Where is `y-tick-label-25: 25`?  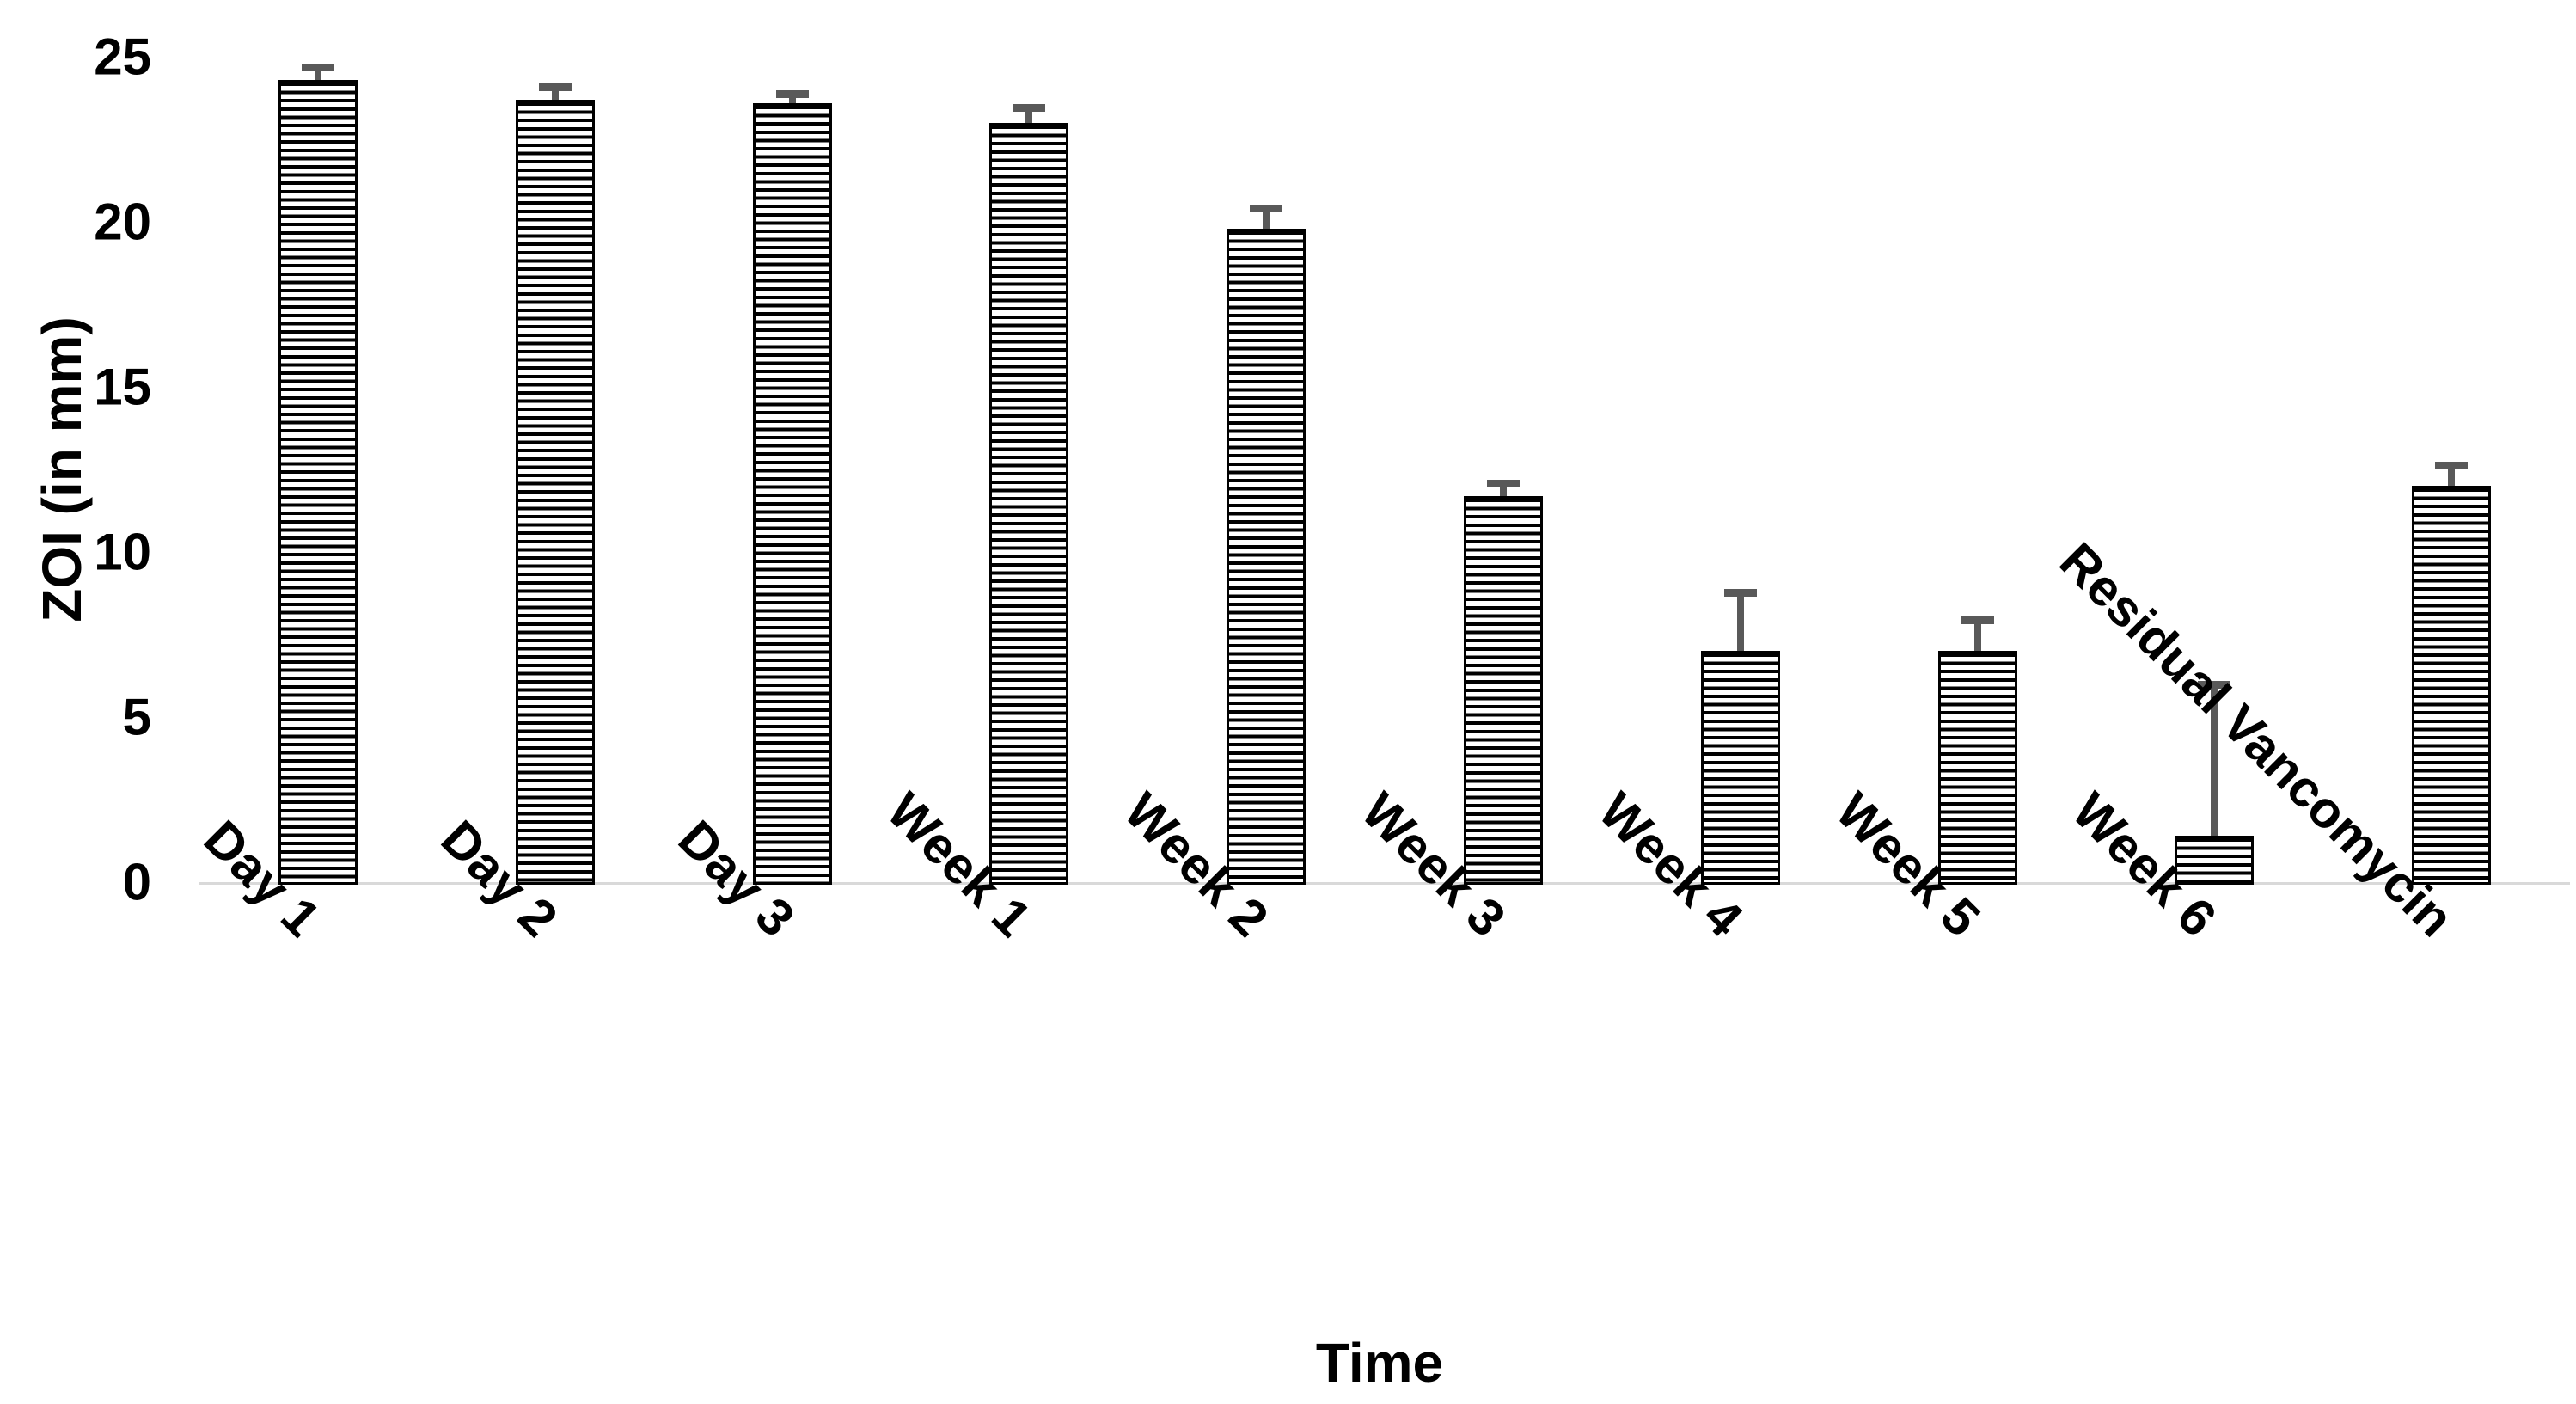 y-tick-label-25: 25 is located at coordinates (122, 57).